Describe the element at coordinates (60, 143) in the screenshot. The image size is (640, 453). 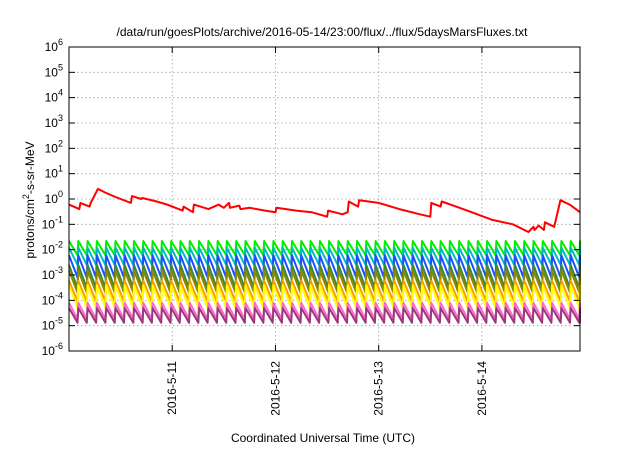
I see `y-tick-exponent: 2` at that location.